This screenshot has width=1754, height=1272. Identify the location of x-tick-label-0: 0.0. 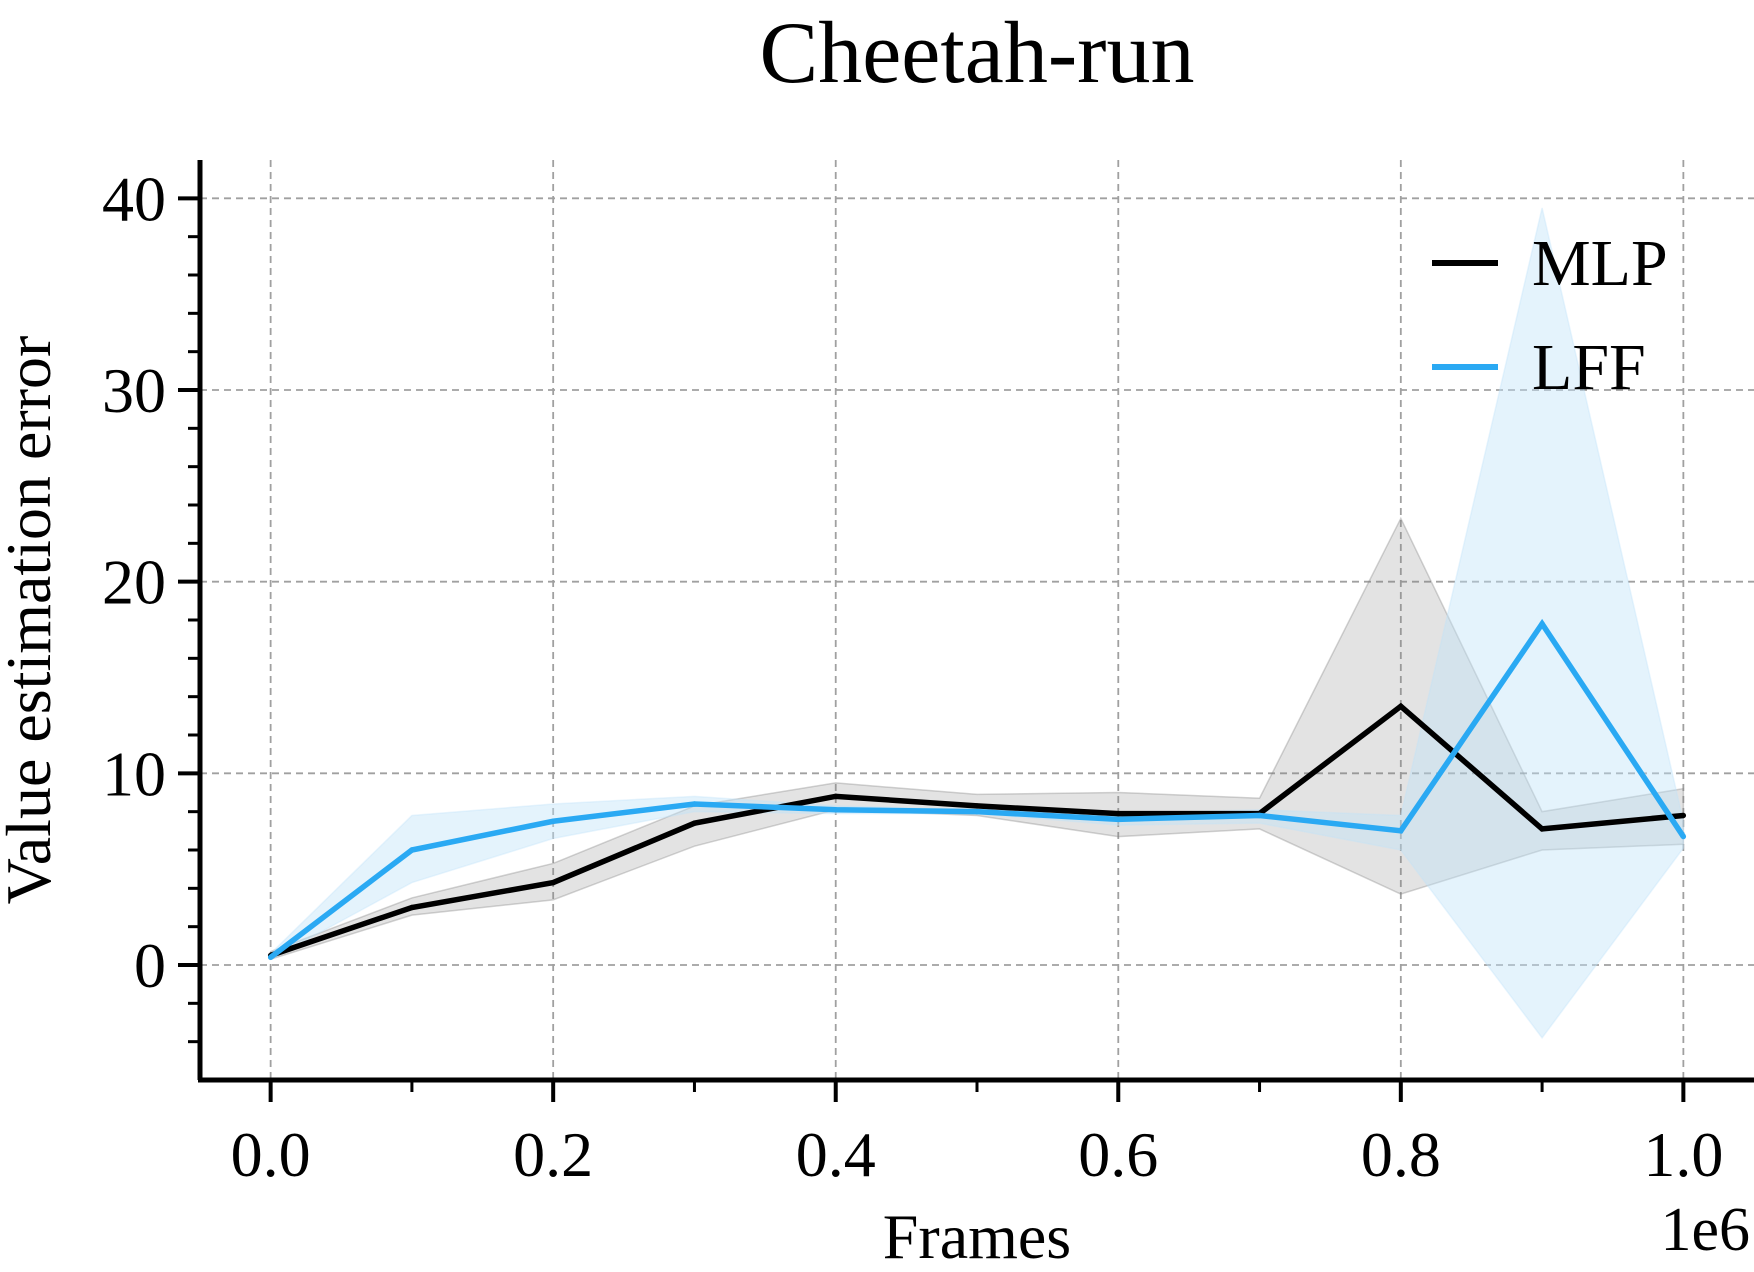
(271, 1154).